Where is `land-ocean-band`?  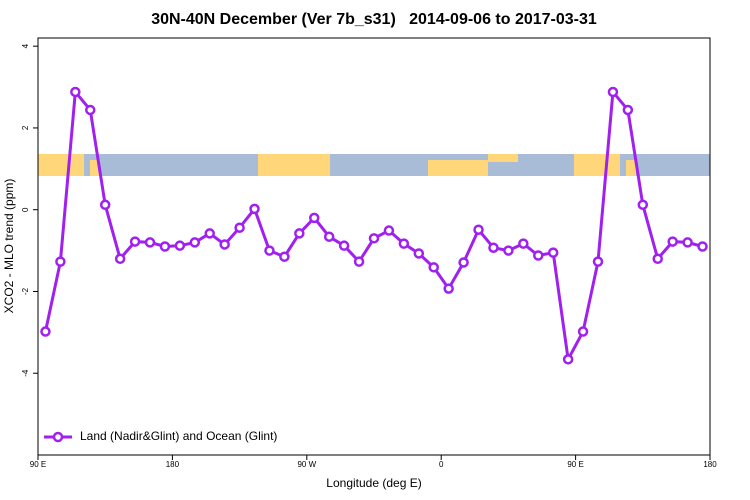
land-ocean-band is located at coordinates (374, 165).